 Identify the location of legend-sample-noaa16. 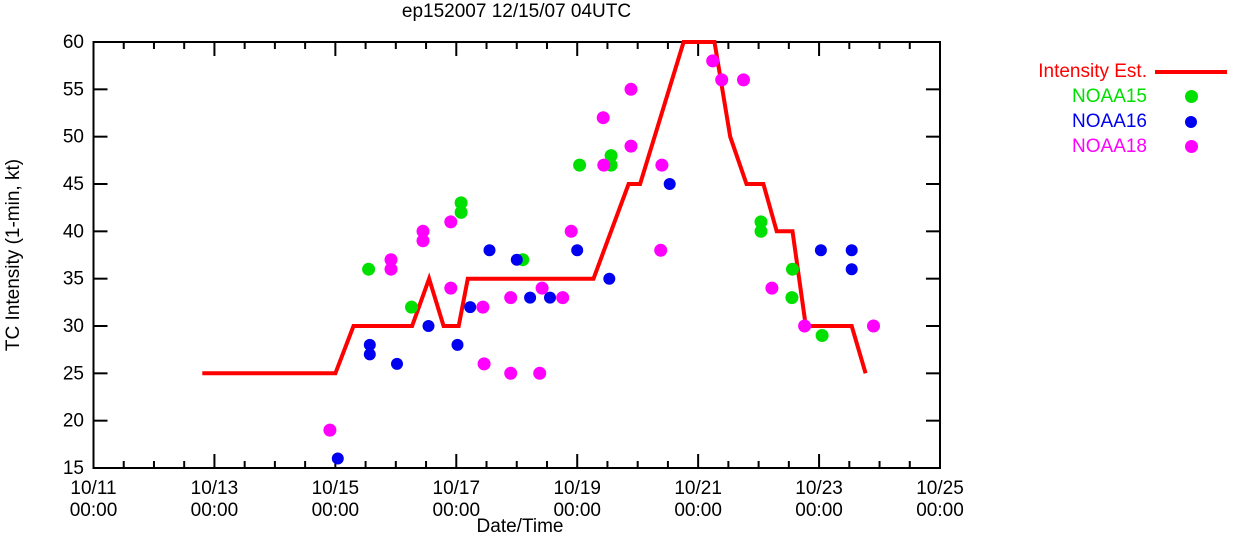
(1191, 121).